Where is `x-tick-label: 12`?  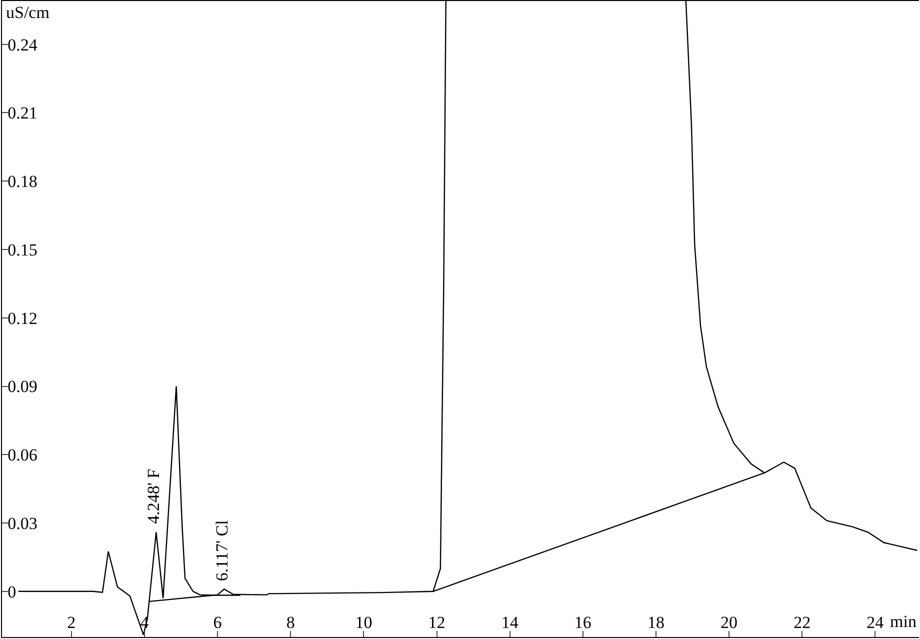
x-tick-label: 12 is located at coordinates (437, 622).